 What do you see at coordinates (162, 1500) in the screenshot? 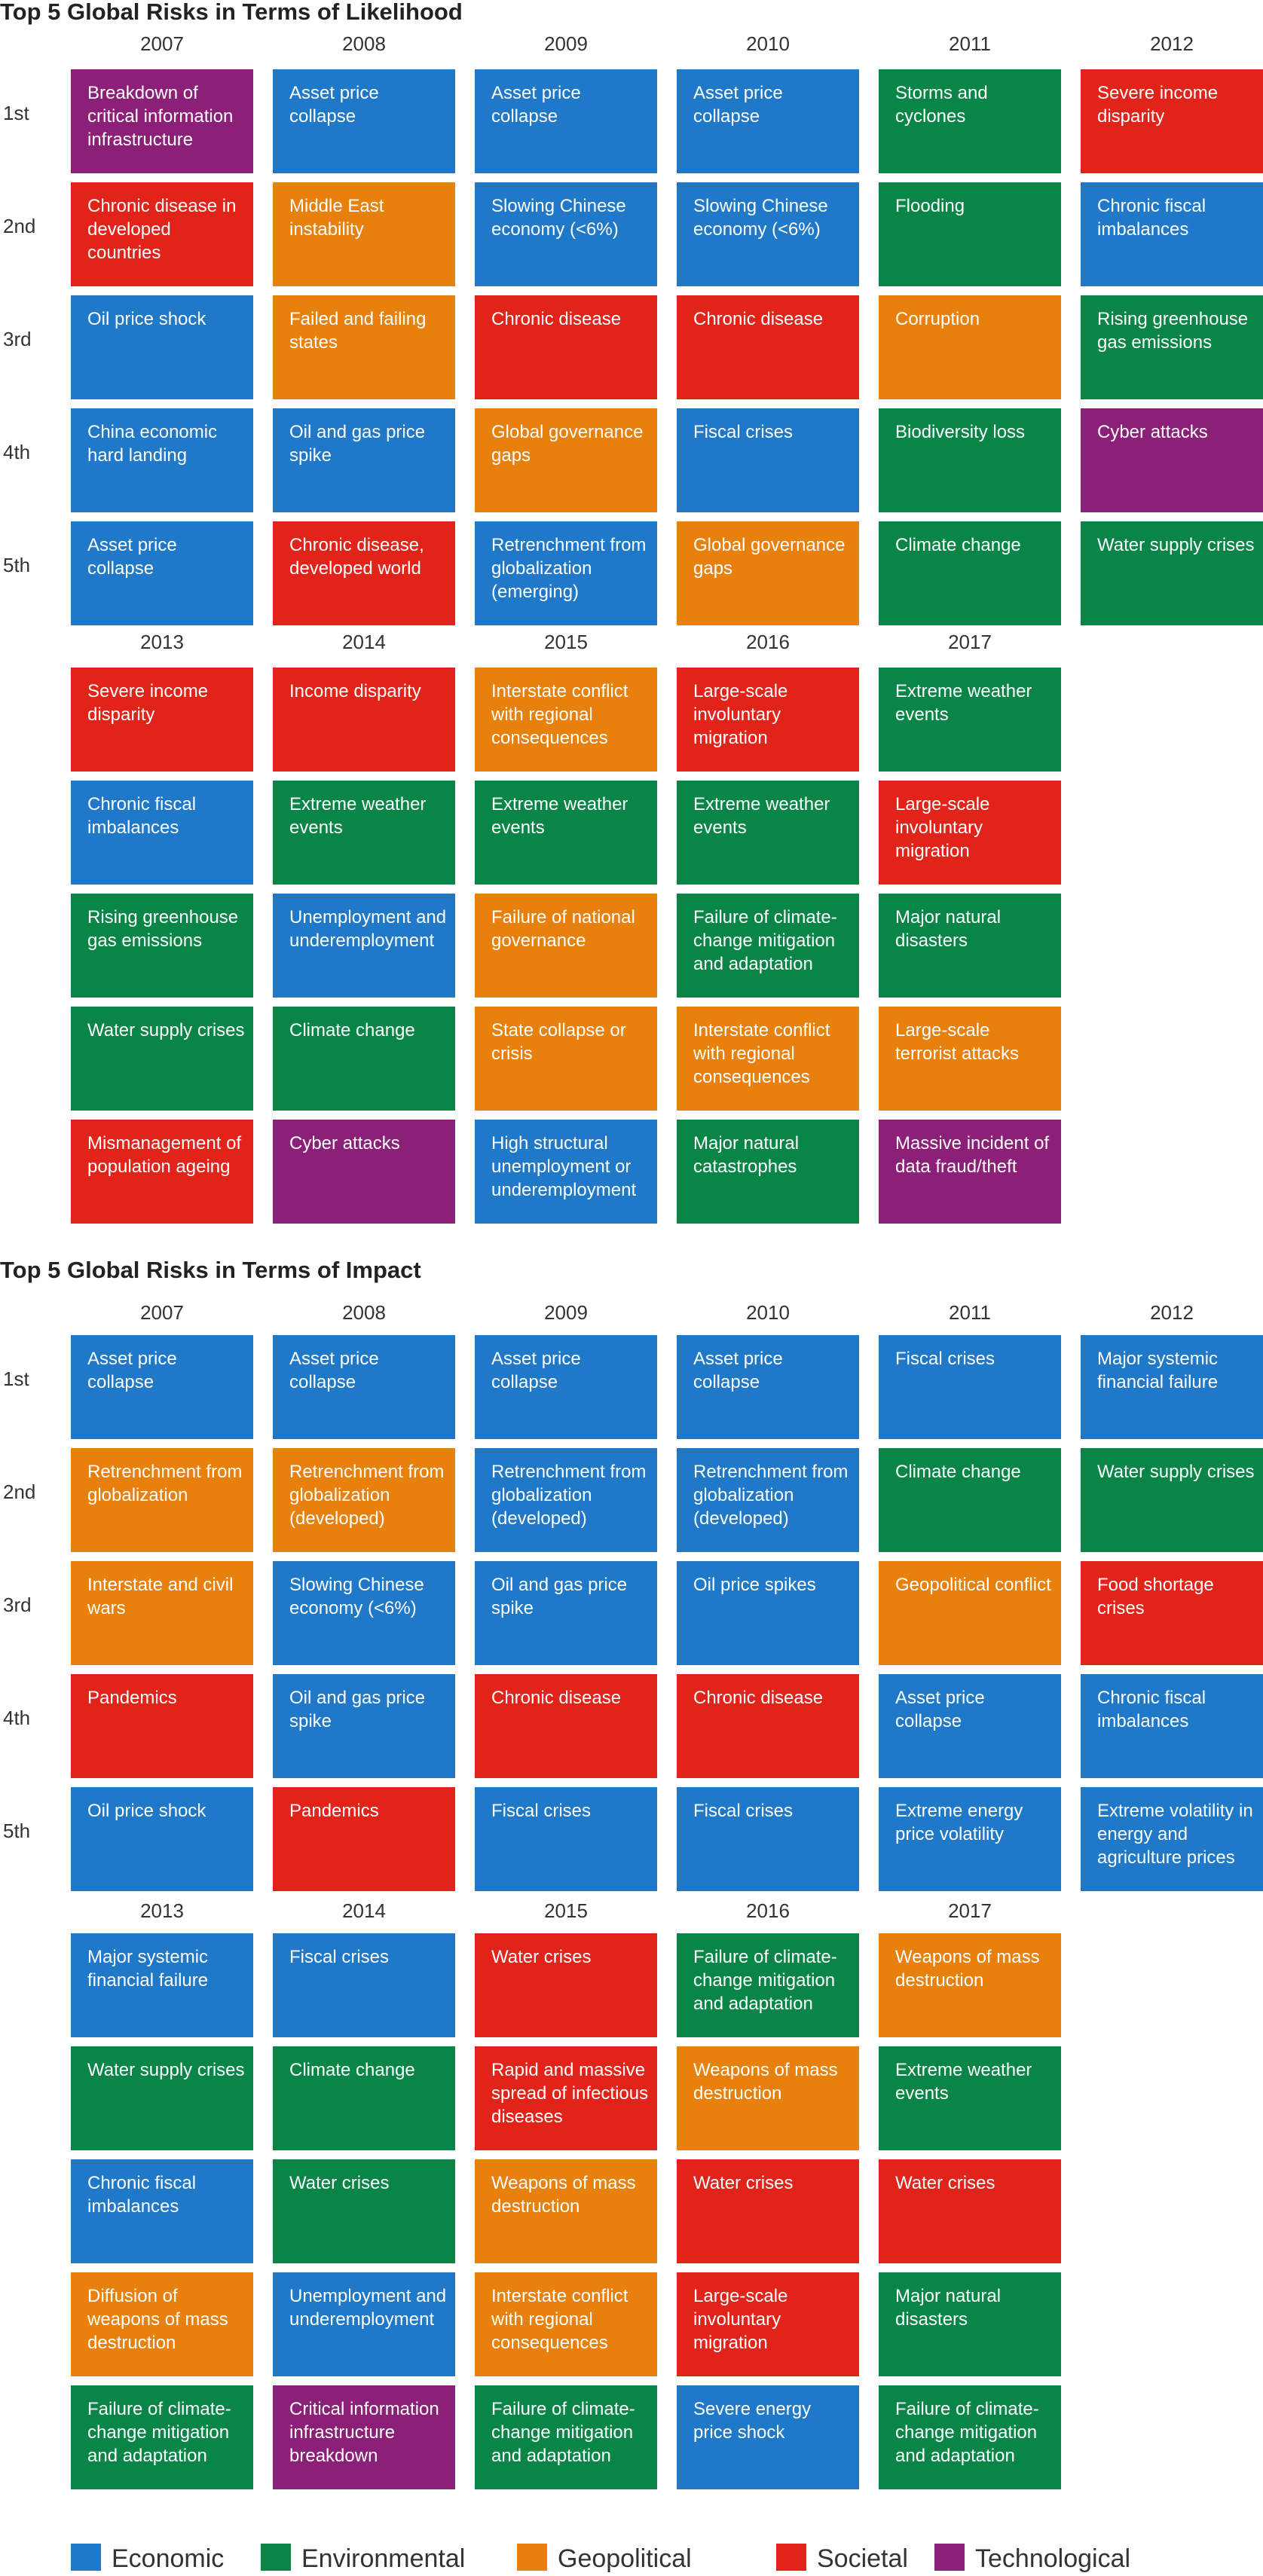
I see `risk-cell: Retrenchment from globalization` at bounding box center [162, 1500].